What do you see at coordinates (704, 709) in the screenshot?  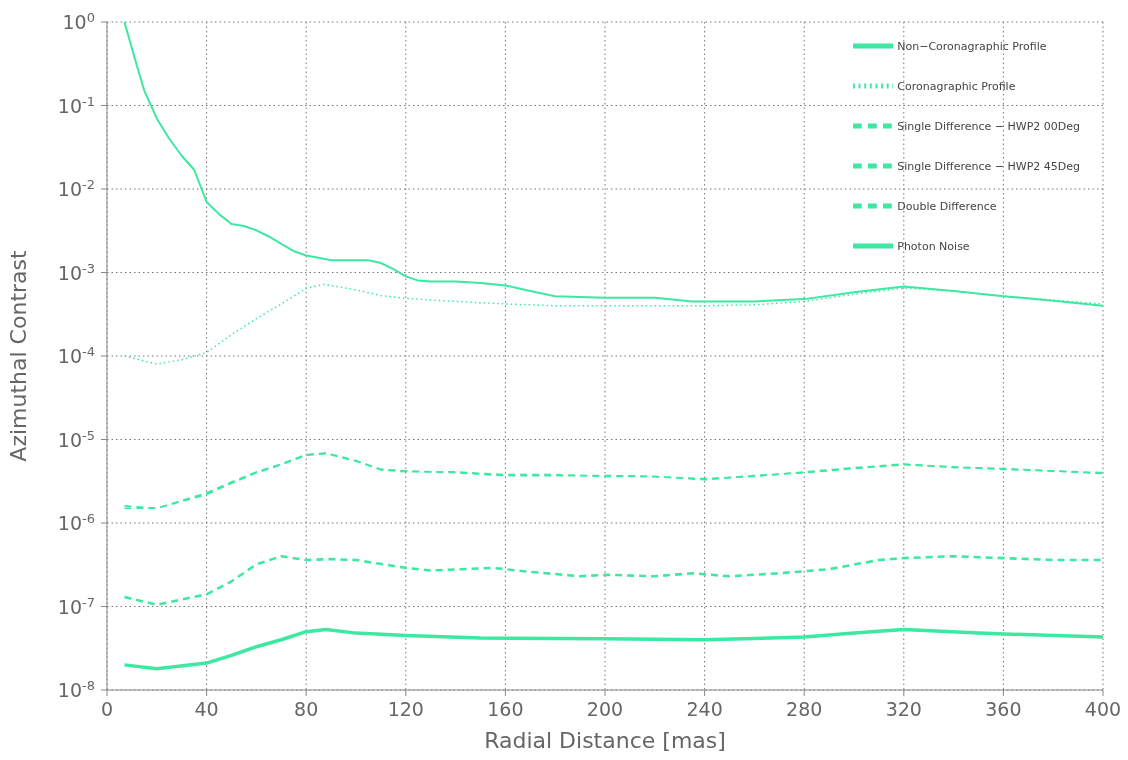 I see `x-tick-label: 240` at bounding box center [704, 709].